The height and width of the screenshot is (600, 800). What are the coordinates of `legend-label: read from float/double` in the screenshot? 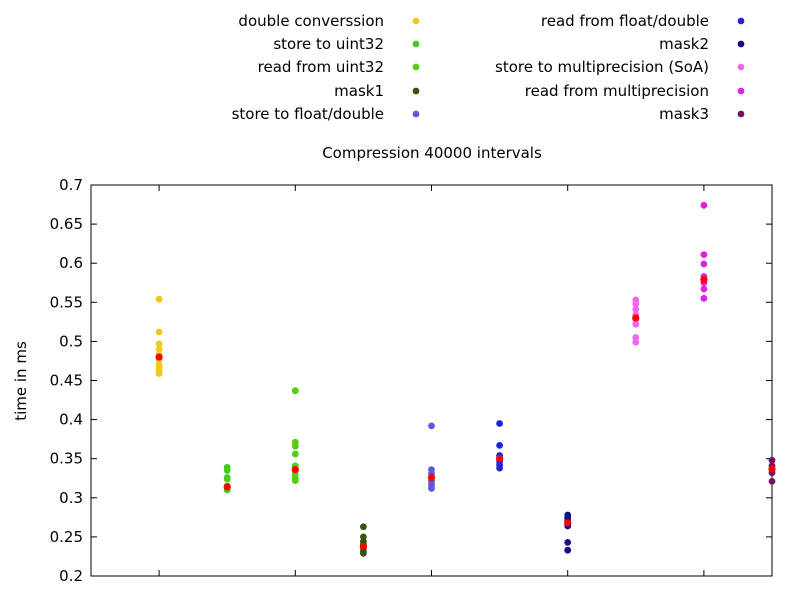 It's located at (625, 21).